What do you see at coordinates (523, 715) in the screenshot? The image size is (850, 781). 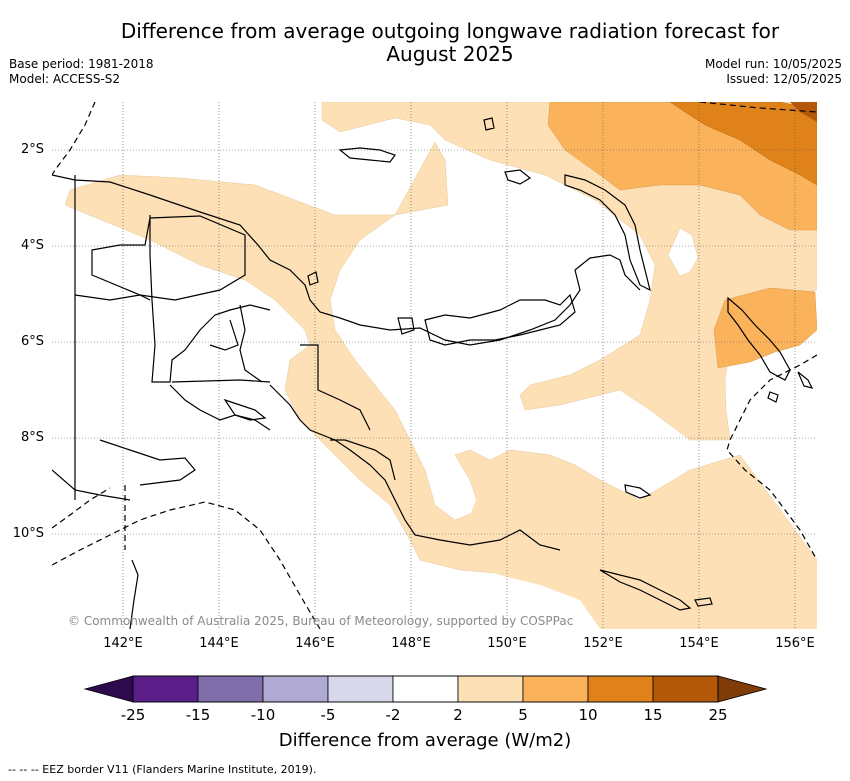 I see `colorbar-tick: 5` at bounding box center [523, 715].